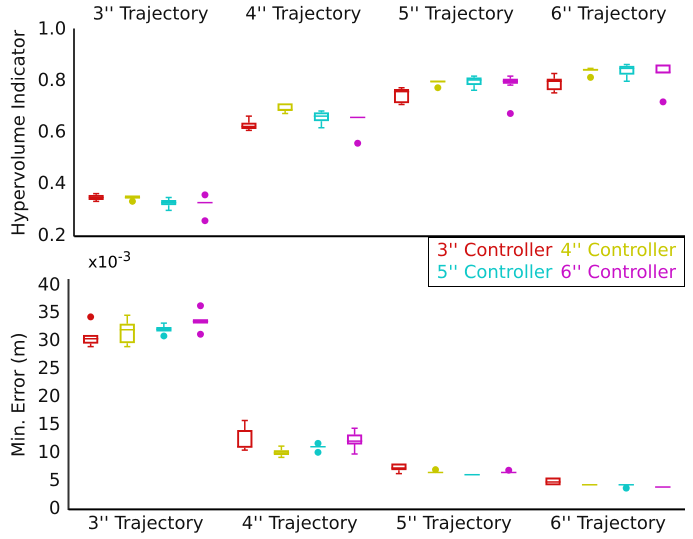  Describe the element at coordinates (52, 80) in the screenshot. I see `y-tick-label: 0.8` at that location.